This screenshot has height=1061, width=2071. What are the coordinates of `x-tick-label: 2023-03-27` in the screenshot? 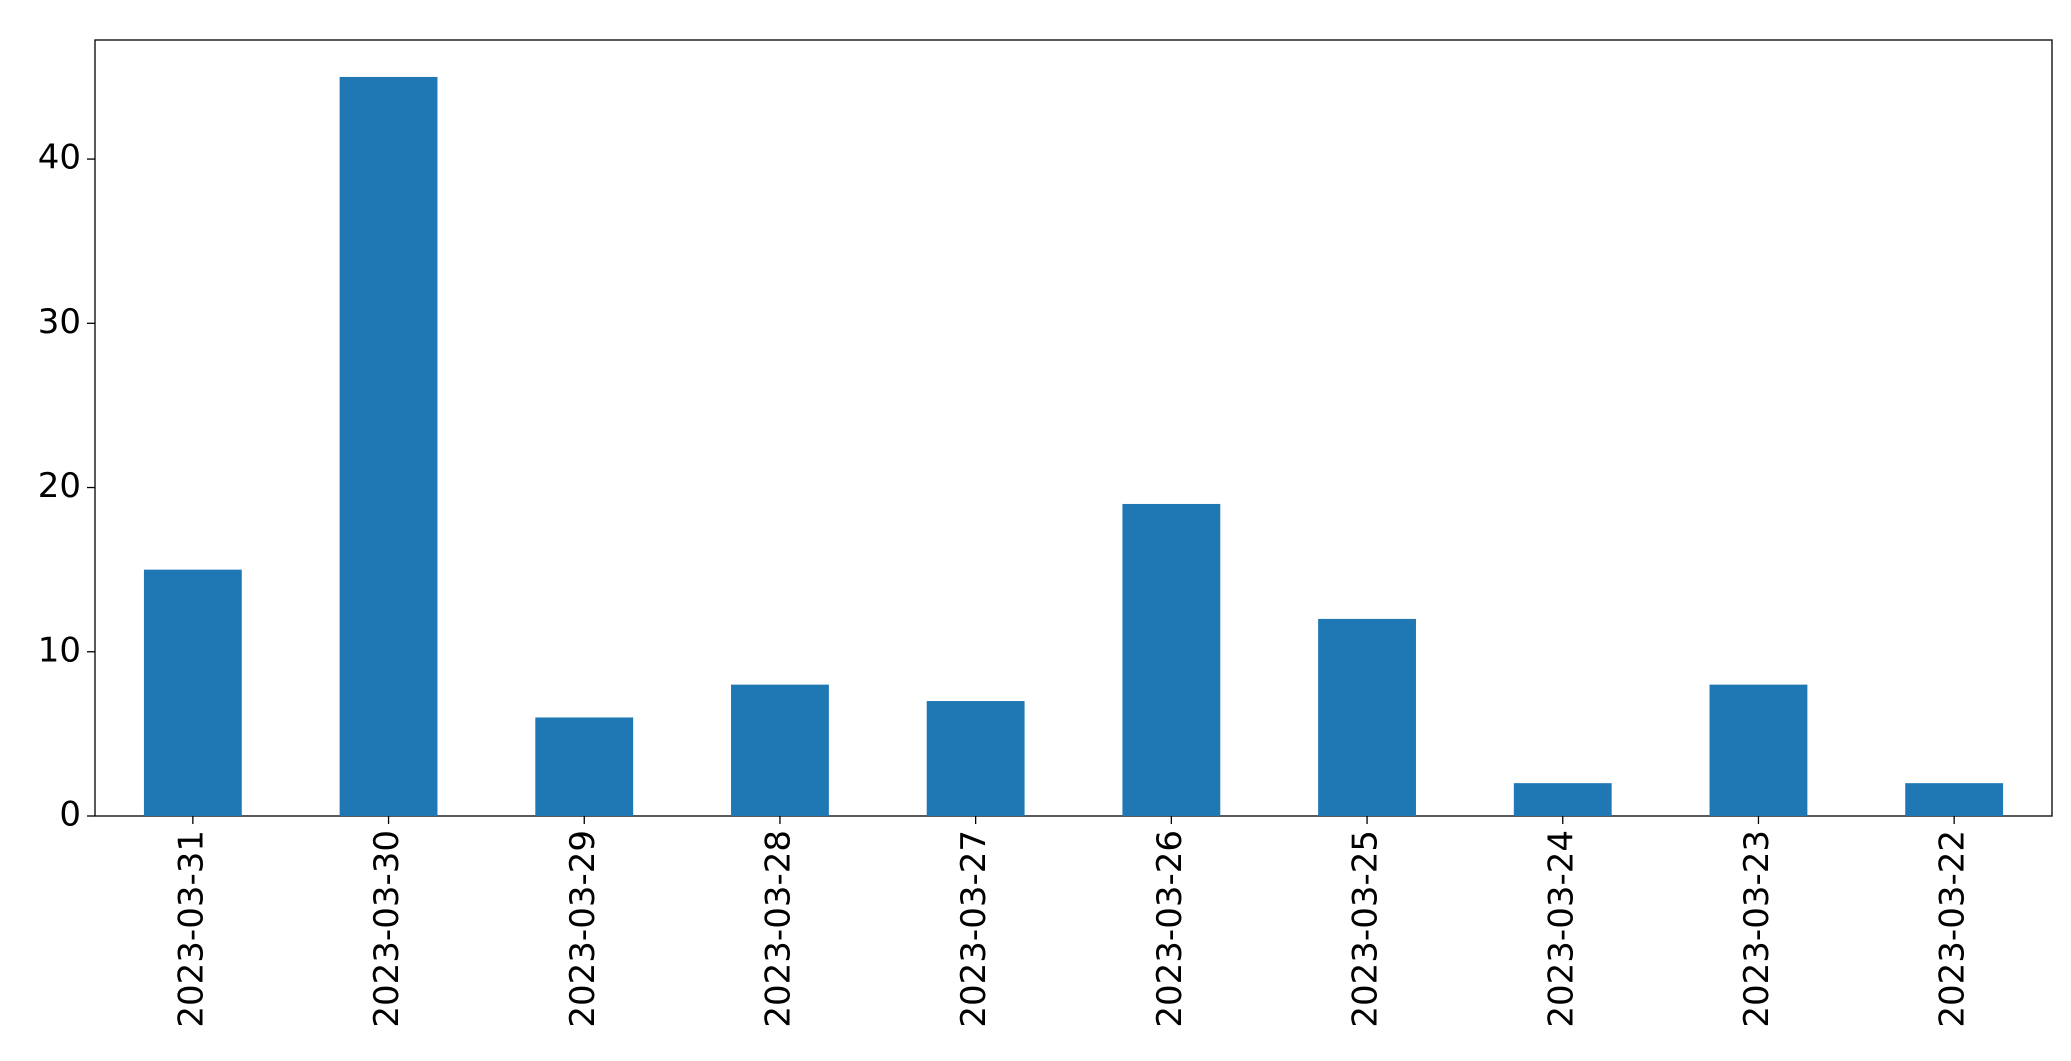 It's located at (974, 929).